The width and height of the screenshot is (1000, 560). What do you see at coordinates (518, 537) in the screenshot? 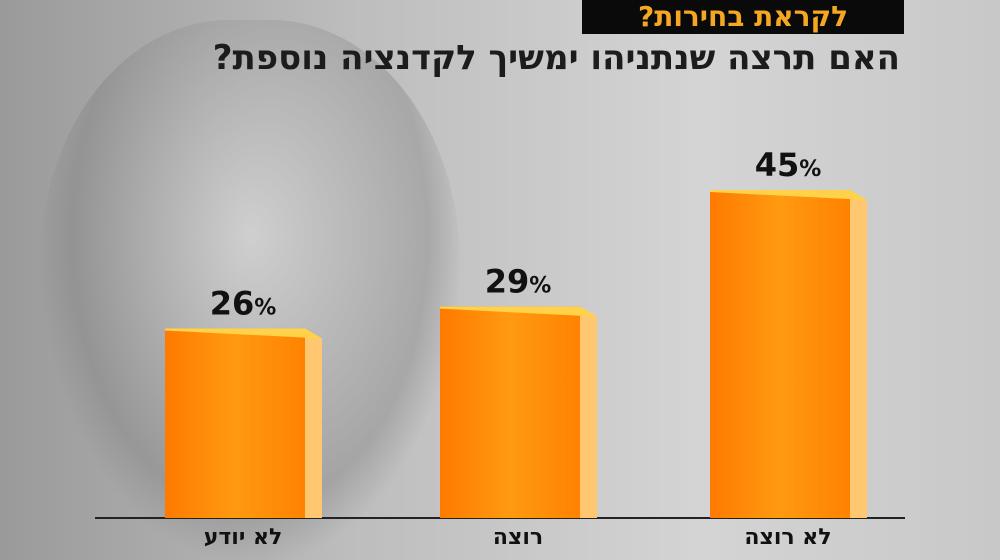
I see `category-label: רוצה` at bounding box center [518, 537].